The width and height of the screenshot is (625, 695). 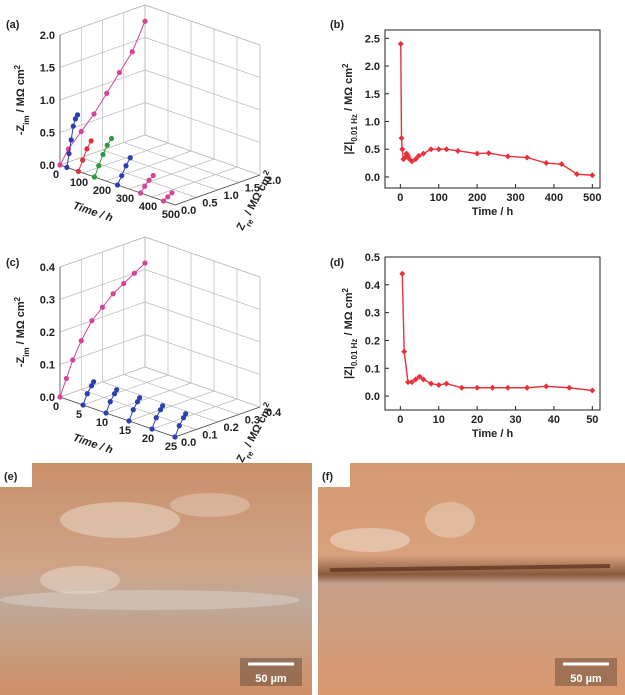 What do you see at coordinates (47, 134) in the screenshot?
I see `z-tick-label: 0.5` at bounding box center [47, 134].